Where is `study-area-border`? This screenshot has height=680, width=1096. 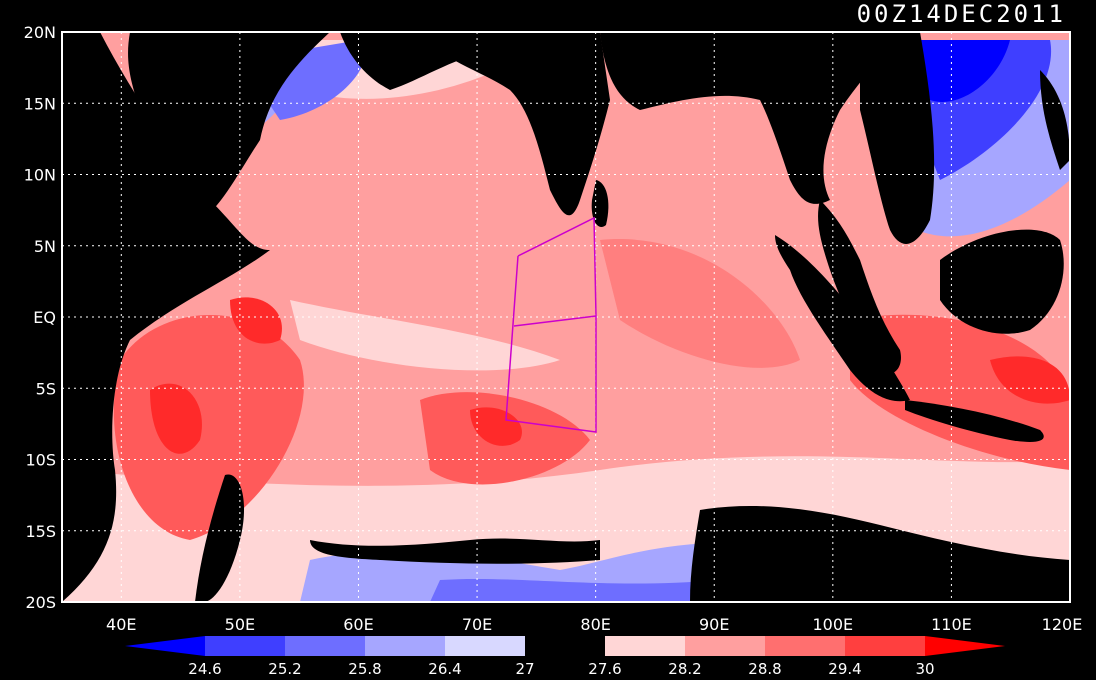
study-area-border is located at coordinates (551, 324).